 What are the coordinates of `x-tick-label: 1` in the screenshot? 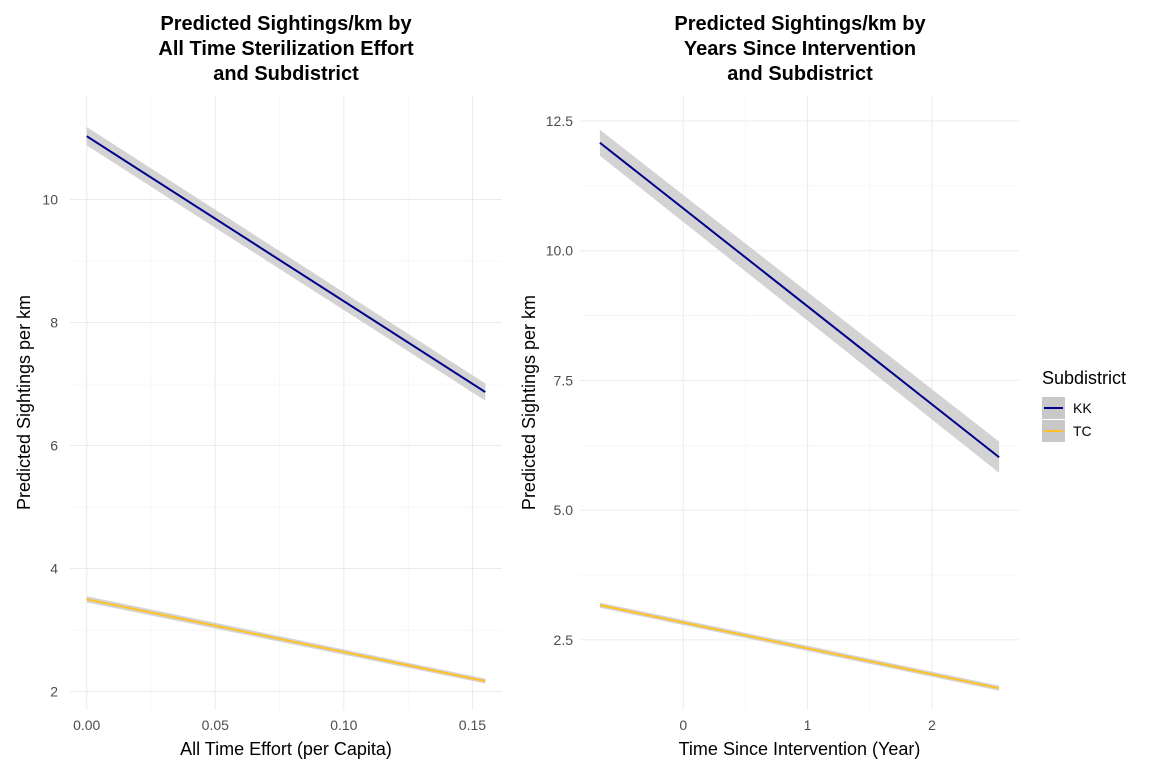 It's located at (808, 725).